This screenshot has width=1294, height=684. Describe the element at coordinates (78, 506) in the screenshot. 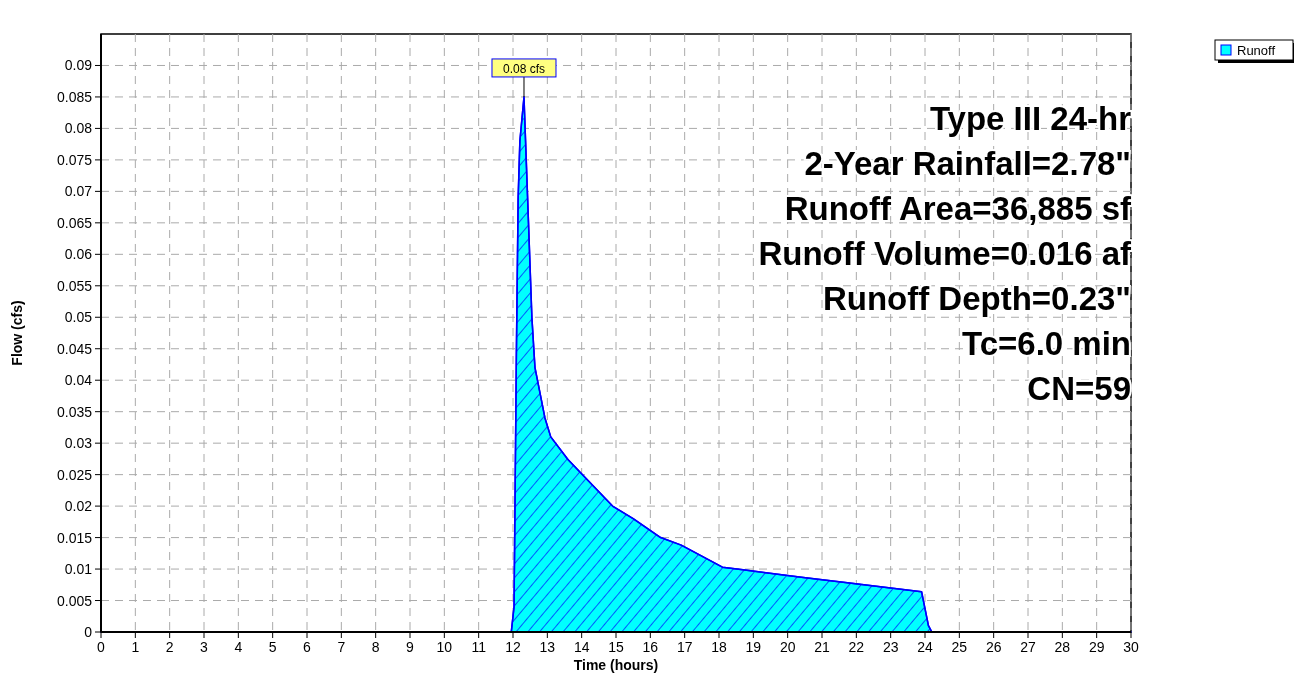

I see `y-tick-label: 0.02` at that location.